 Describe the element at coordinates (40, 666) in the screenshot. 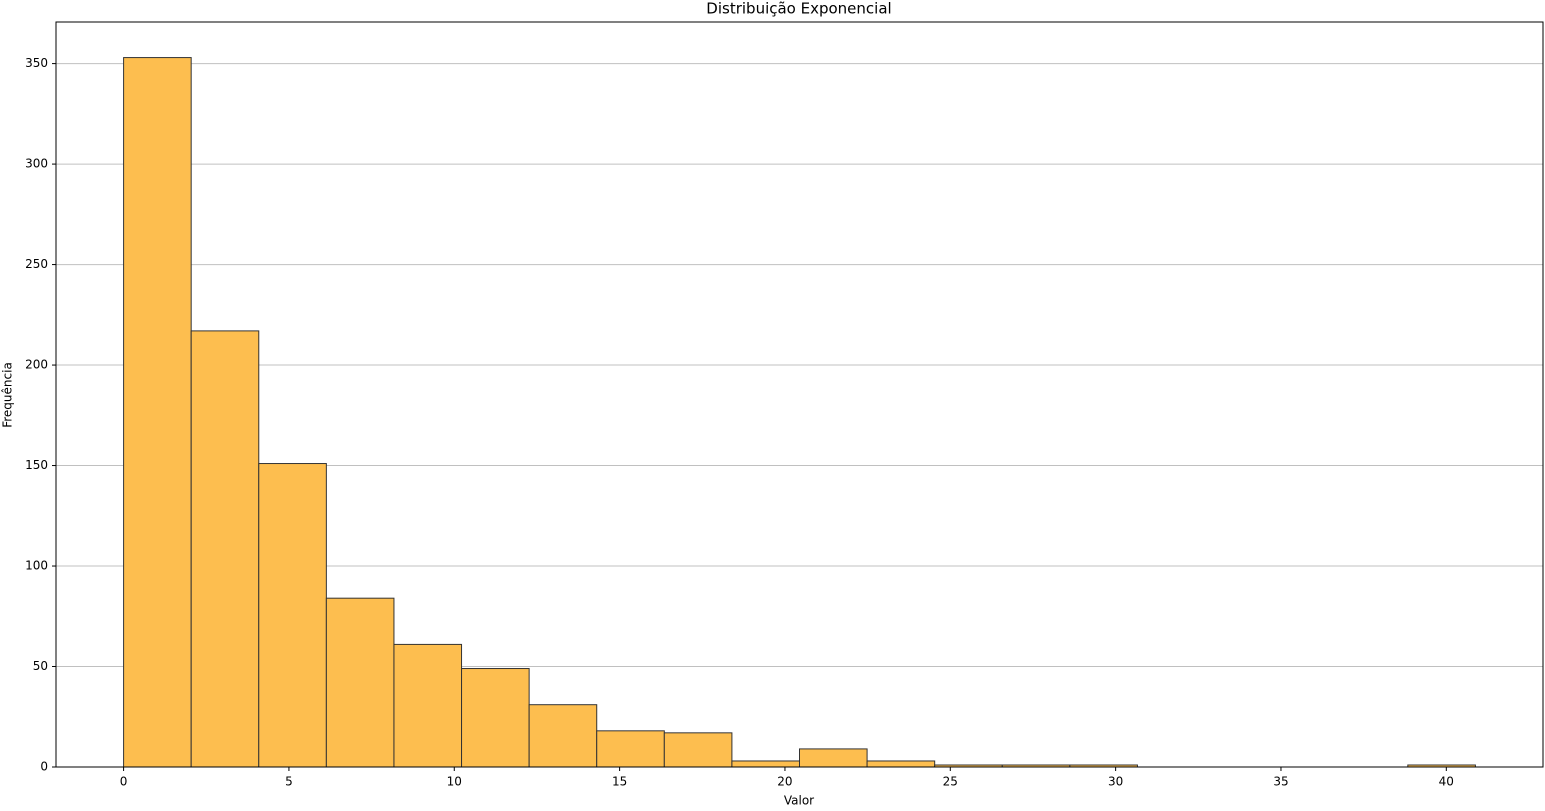

I see `y-tick-label: 50` at that location.